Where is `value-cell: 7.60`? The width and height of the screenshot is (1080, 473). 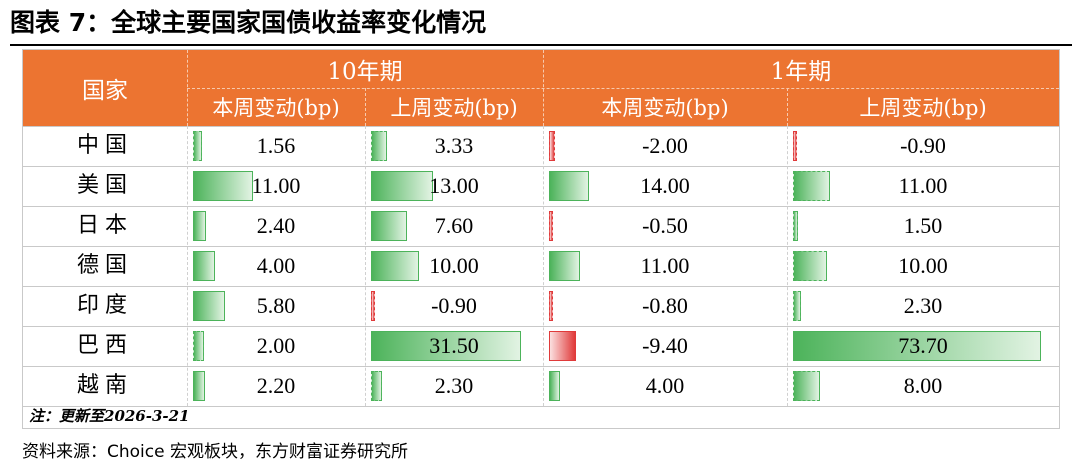
value-cell: 7.60 is located at coordinates (454, 225).